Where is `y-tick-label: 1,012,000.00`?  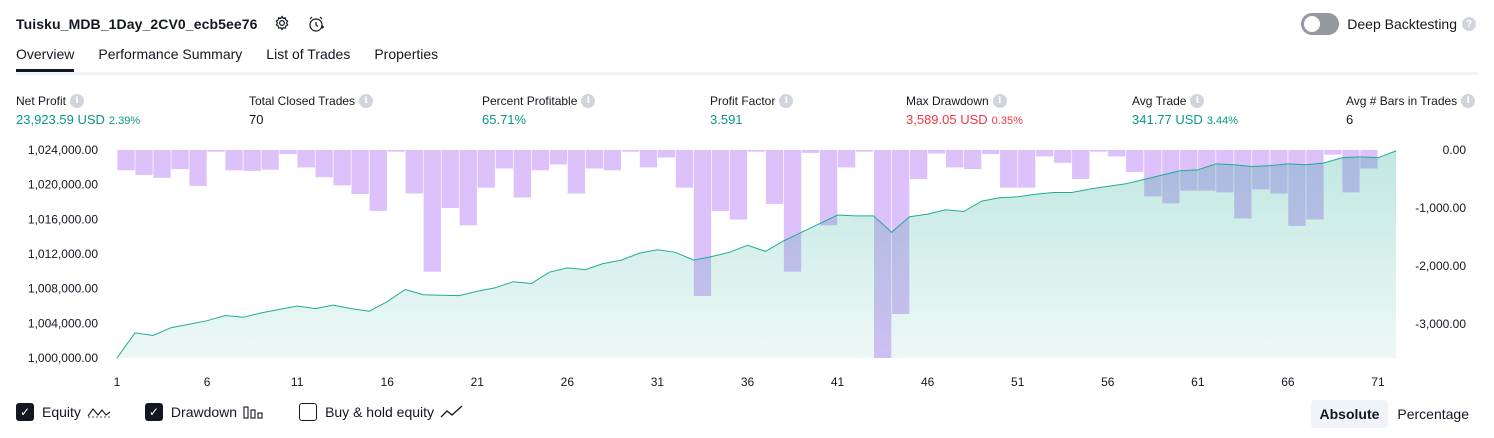 y-tick-label: 1,012,000.00 is located at coordinates (63, 254).